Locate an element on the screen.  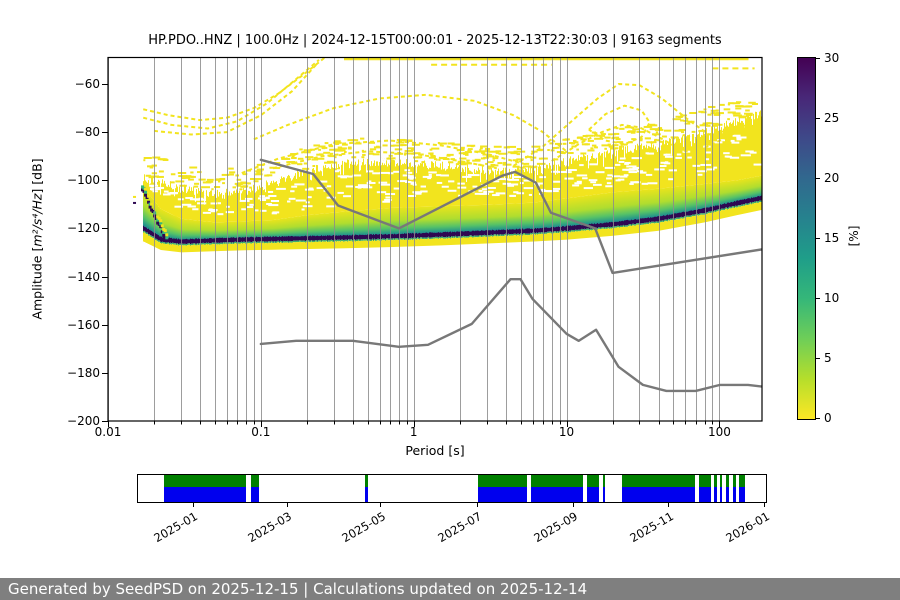
colorbar-tick-label: 30 is located at coordinates (832, 58).